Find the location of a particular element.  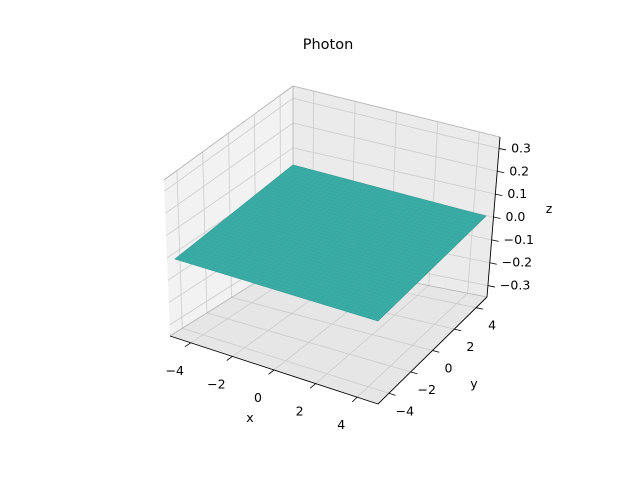

y-tick-label: −4 is located at coordinates (405, 410).